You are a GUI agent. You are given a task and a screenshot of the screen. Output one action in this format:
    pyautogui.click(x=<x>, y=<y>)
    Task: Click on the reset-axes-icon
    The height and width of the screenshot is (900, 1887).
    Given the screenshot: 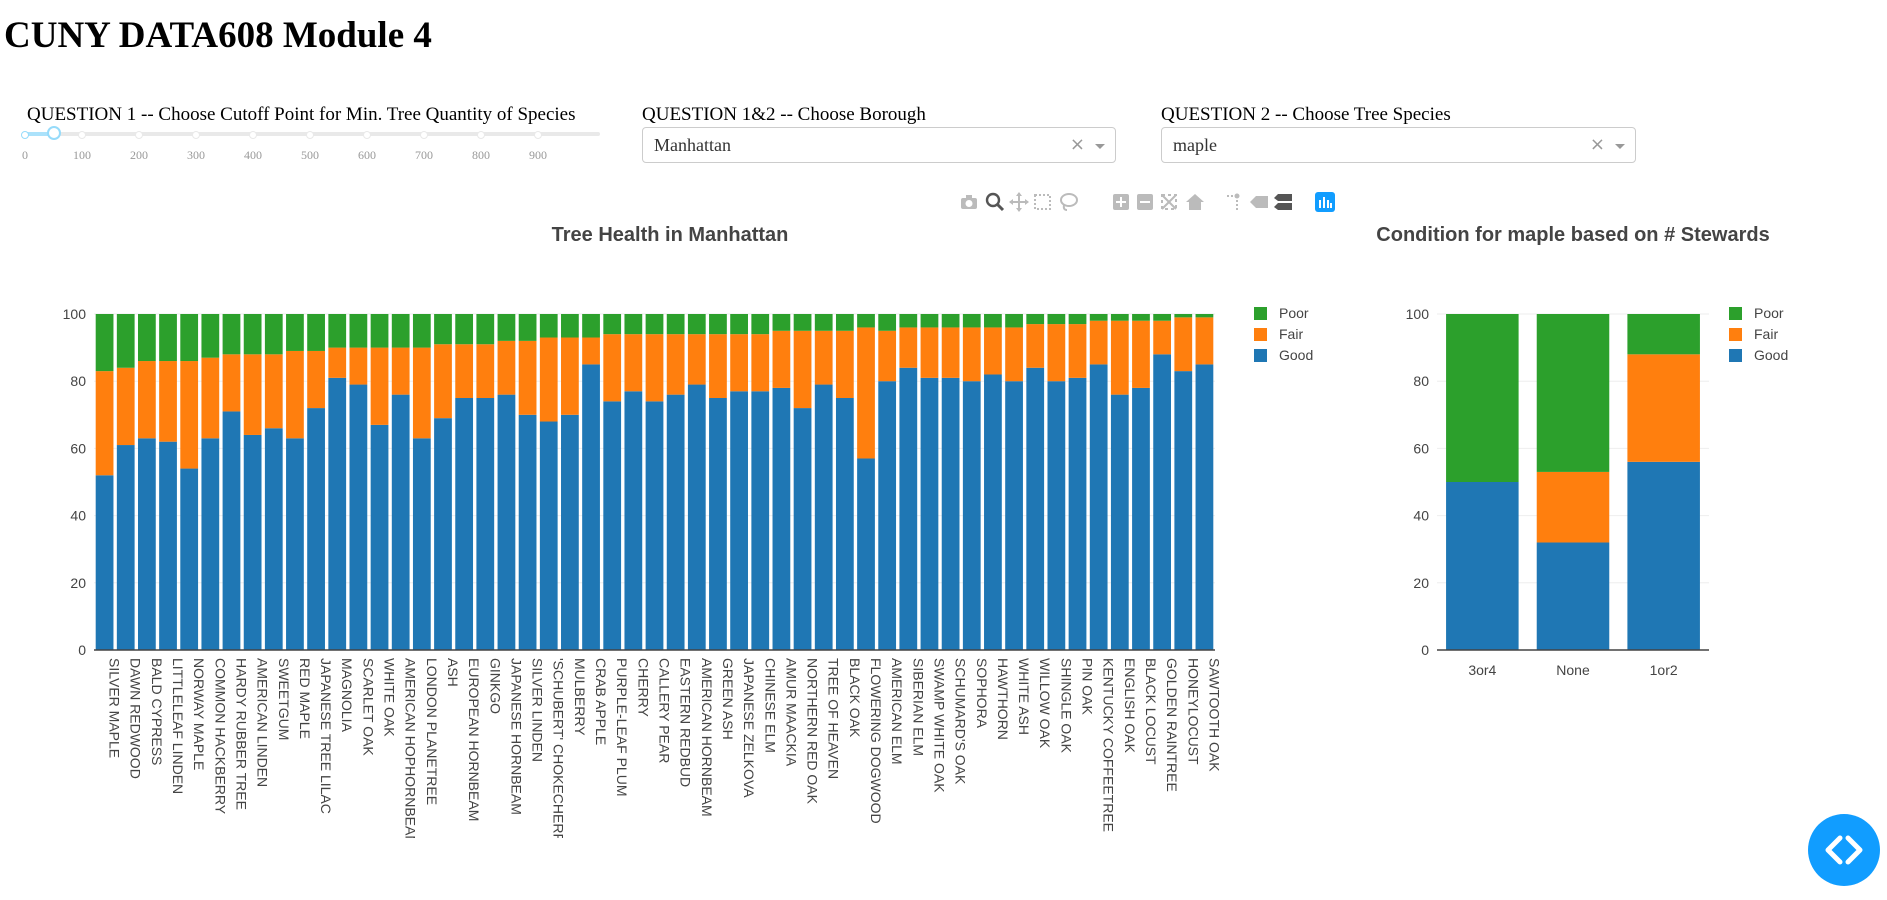 What is the action you would take?
    pyautogui.click(x=1195, y=202)
    